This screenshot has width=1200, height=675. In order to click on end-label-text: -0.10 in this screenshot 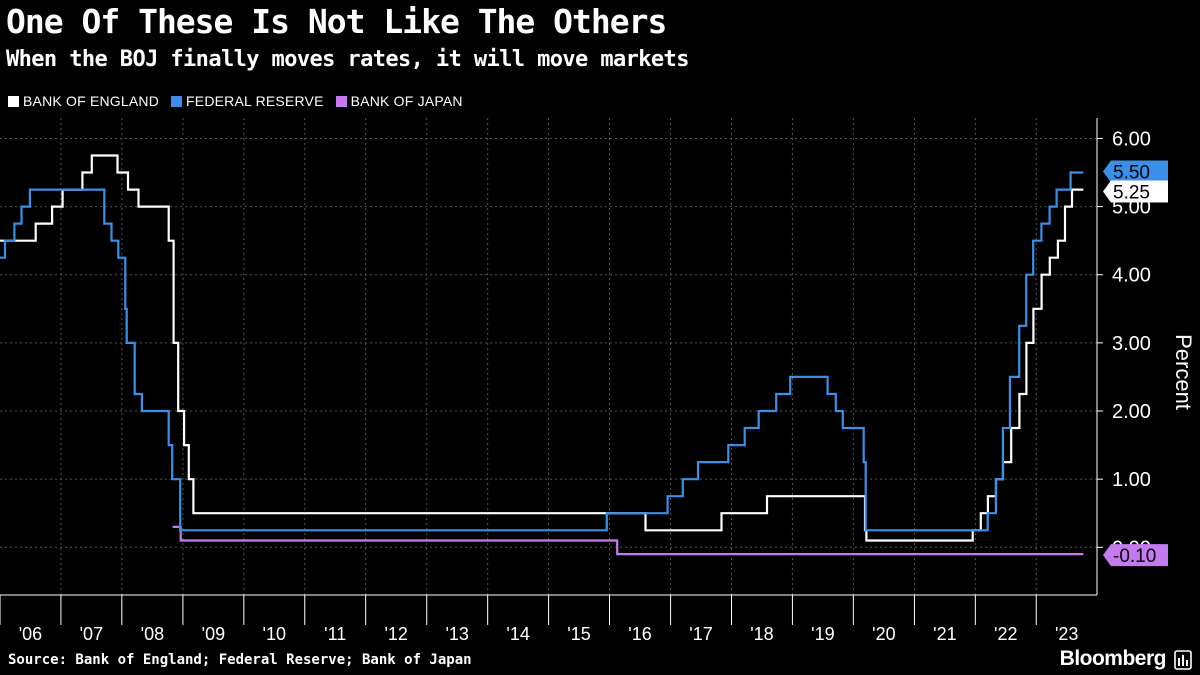, I will do `click(1134, 556)`.